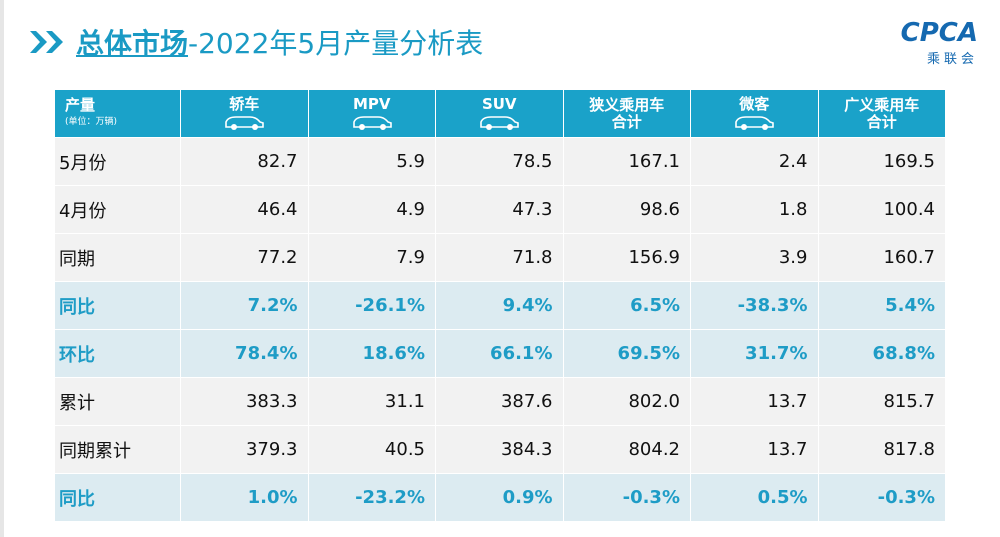 This screenshot has height=537, width=1000. I want to click on cell: -26.1%, so click(371, 305).